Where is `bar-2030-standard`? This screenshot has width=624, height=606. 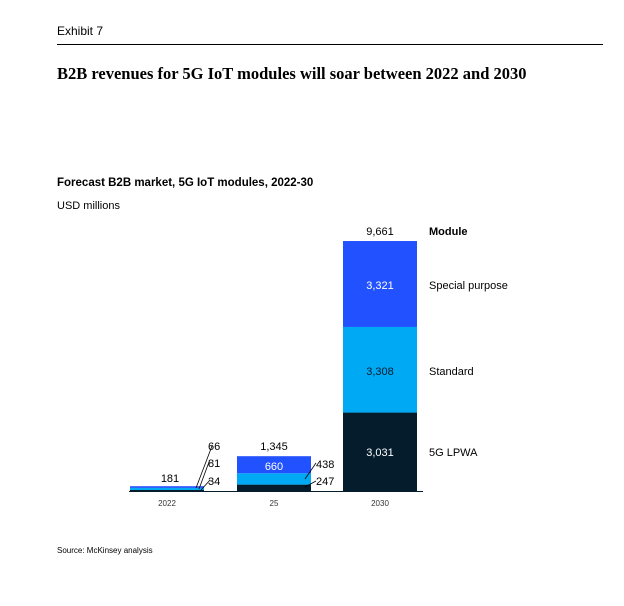
bar-2030-standard is located at coordinates (380, 369).